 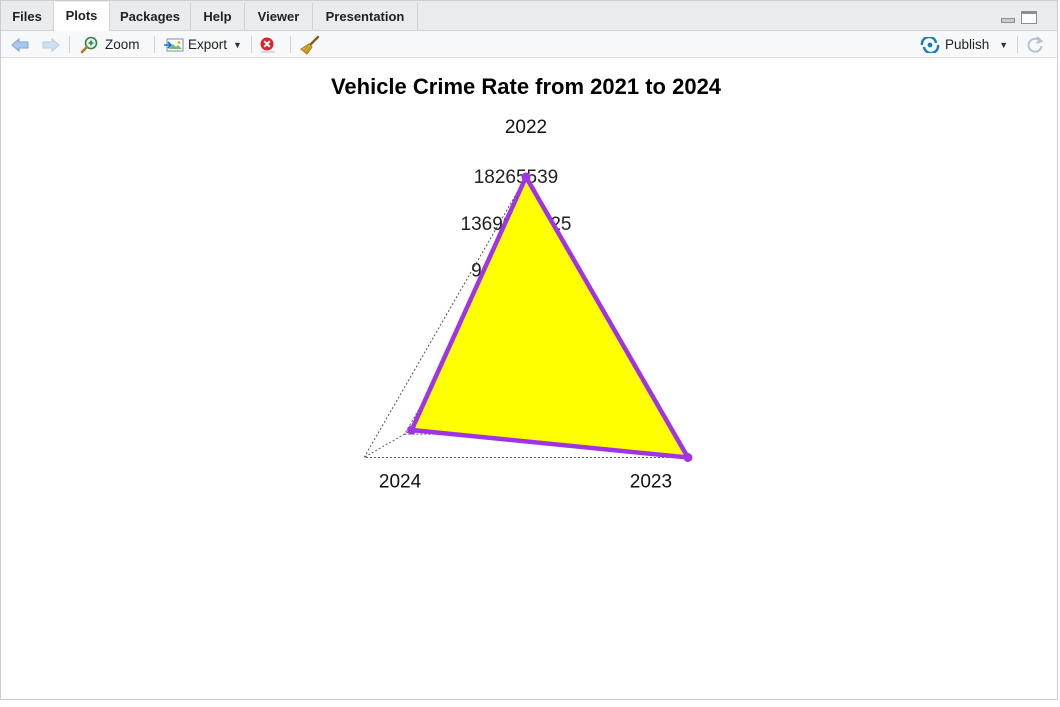 I want to click on export-label: Export, so click(x=208, y=44).